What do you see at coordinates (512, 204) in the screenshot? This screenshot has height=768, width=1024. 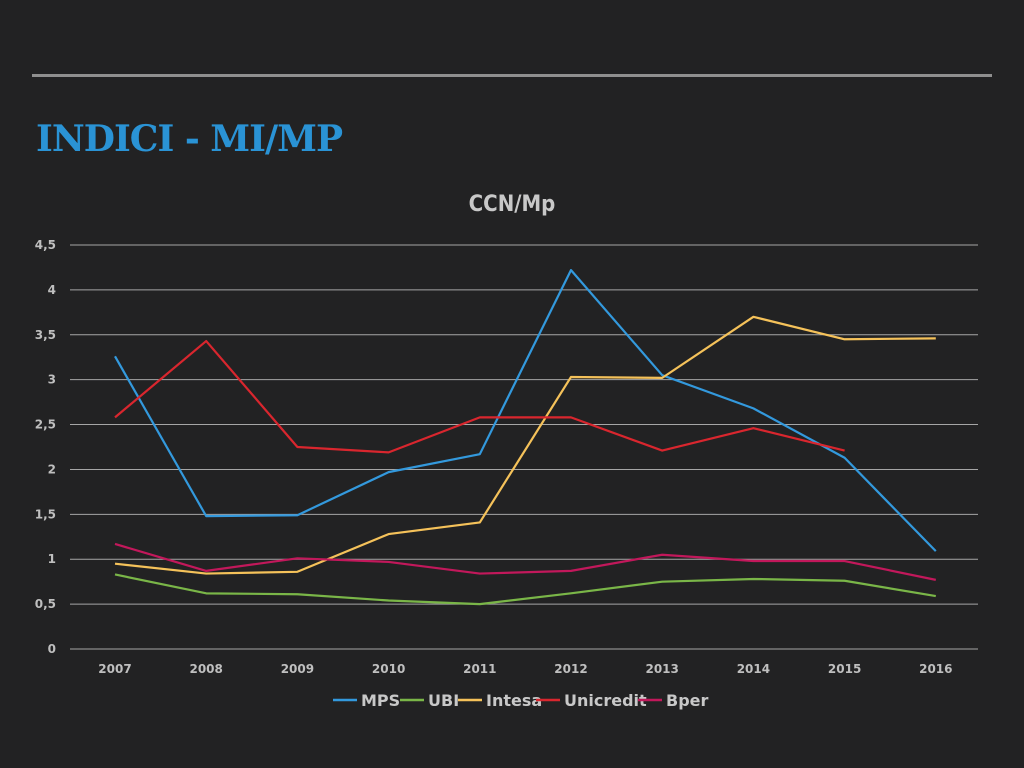 I see `chart-title: CCN/Mp` at bounding box center [512, 204].